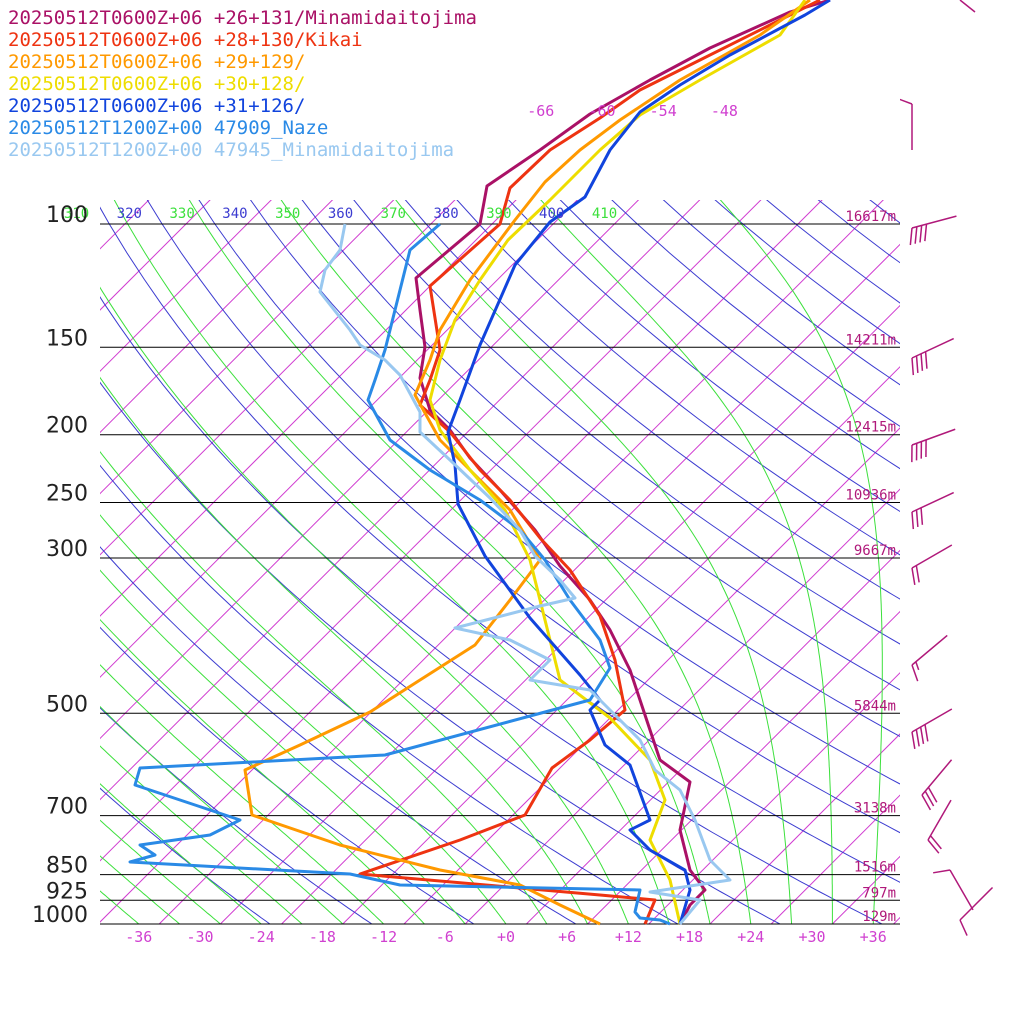 The height and width of the screenshot is (1024, 1024). I want to click on temperature-tick-label: +30, so click(811, 937).